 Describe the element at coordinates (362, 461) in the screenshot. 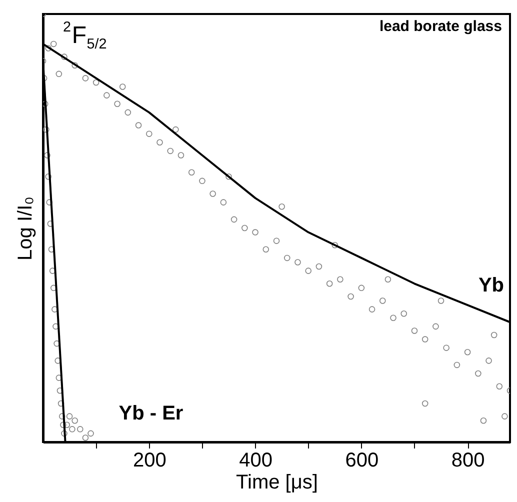

I see `x-tick-label: 600` at that location.